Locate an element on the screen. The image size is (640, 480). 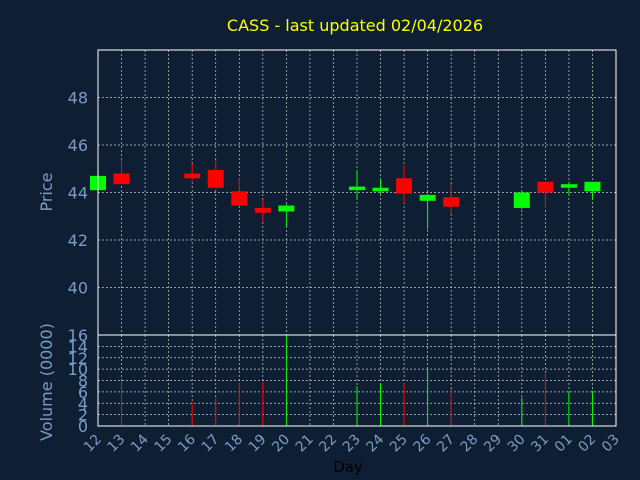
candlesticks is located at coordinates (345, 194).